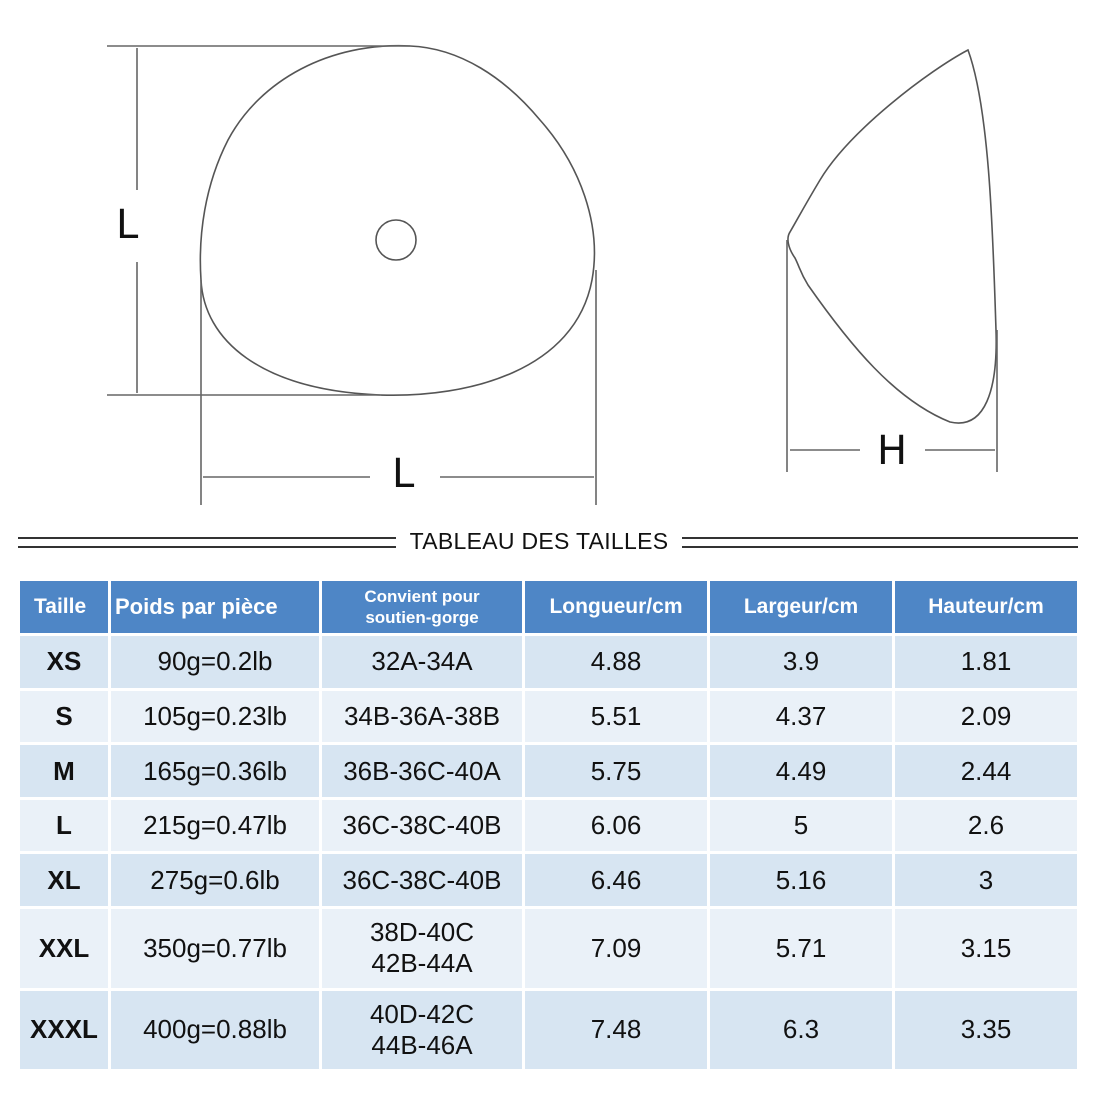  Describe the element at coordinates (986, 825) in the screenshot. I see `cell-height: 2.6` at that location.